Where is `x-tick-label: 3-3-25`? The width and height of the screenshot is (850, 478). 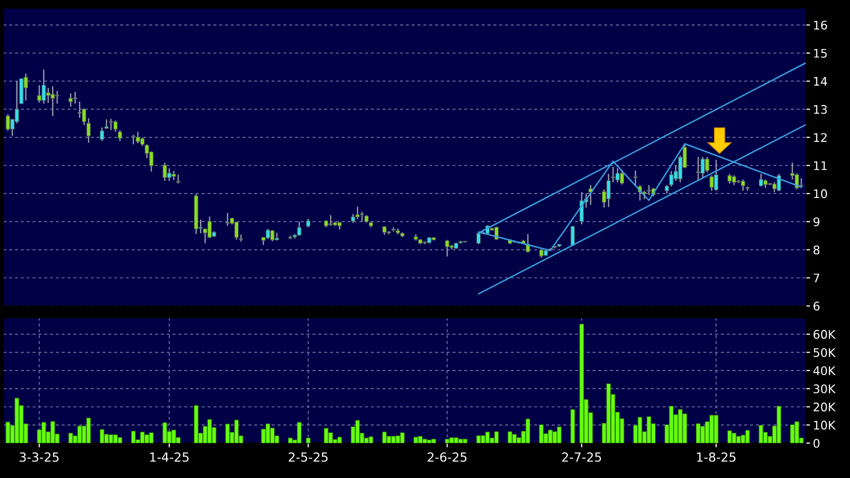
x-tick-label: 3-3-25 is located at coordinates (39, 457).